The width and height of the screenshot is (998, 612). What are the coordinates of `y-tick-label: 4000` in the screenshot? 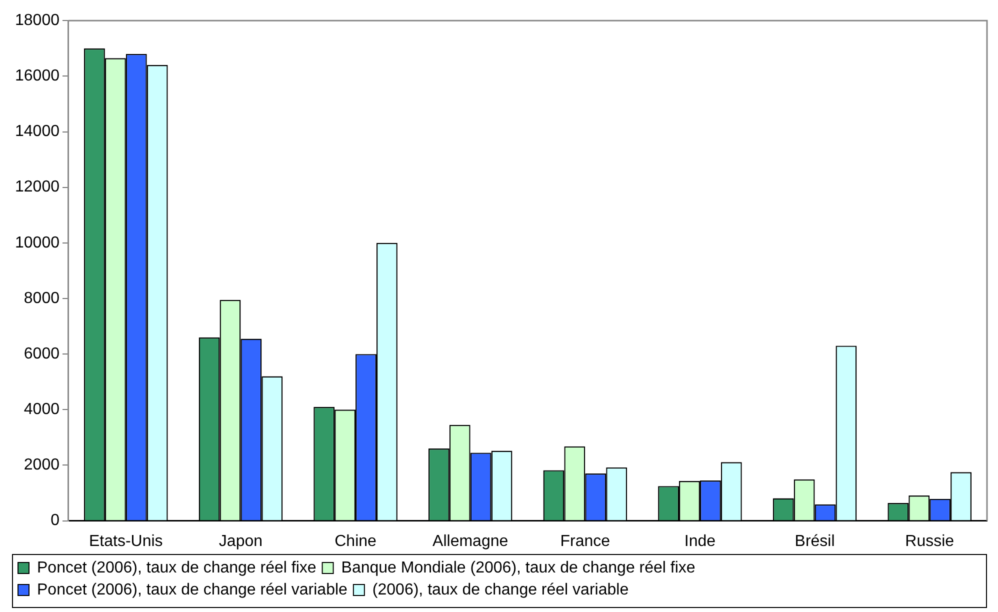 It's located at (42, 409).